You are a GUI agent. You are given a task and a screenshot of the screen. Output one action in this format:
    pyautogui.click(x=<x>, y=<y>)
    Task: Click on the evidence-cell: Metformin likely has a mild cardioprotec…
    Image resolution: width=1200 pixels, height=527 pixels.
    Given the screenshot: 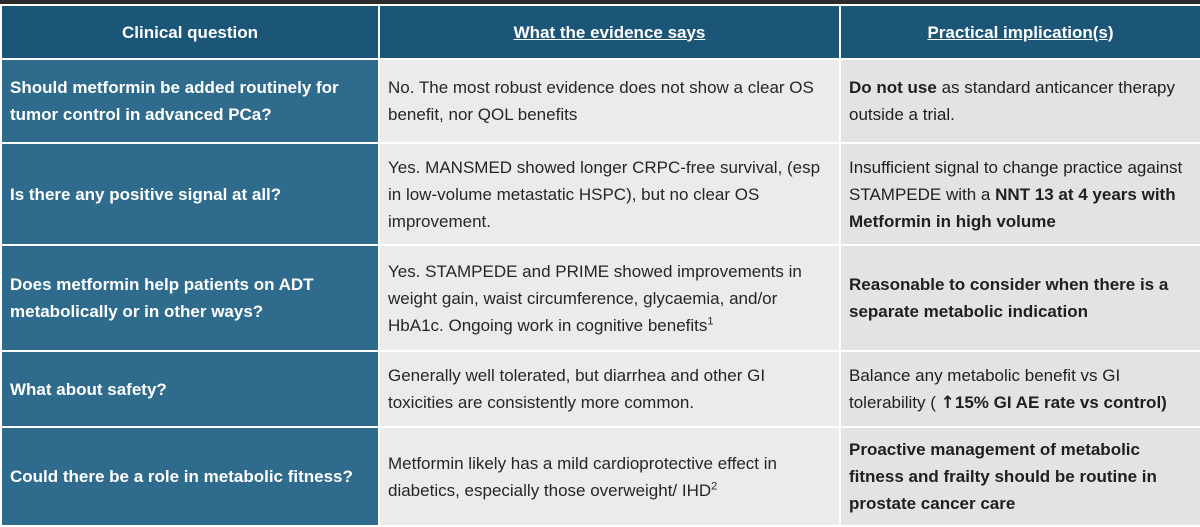 What is the action you would take?
    pyautogui.click(x=609, y=476)
    